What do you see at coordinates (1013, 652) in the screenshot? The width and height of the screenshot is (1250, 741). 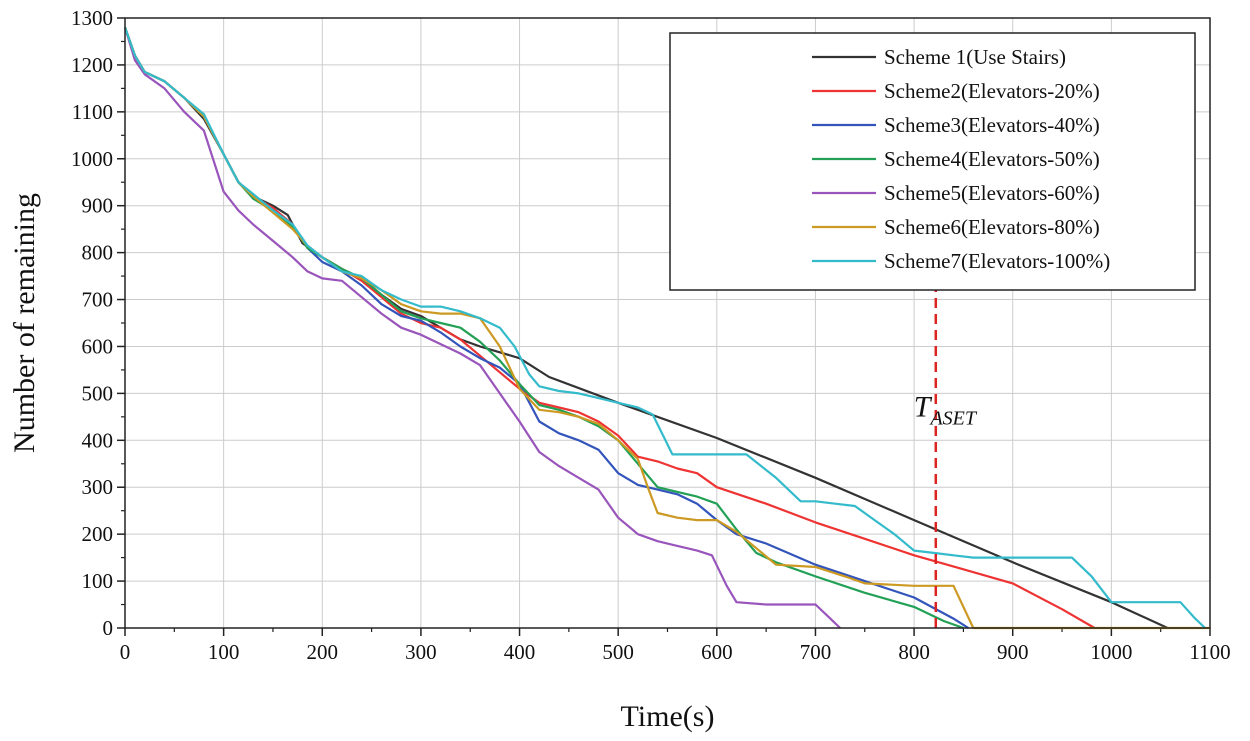 I see `x-tick-label: 900` at bounding box center [1013, 652].